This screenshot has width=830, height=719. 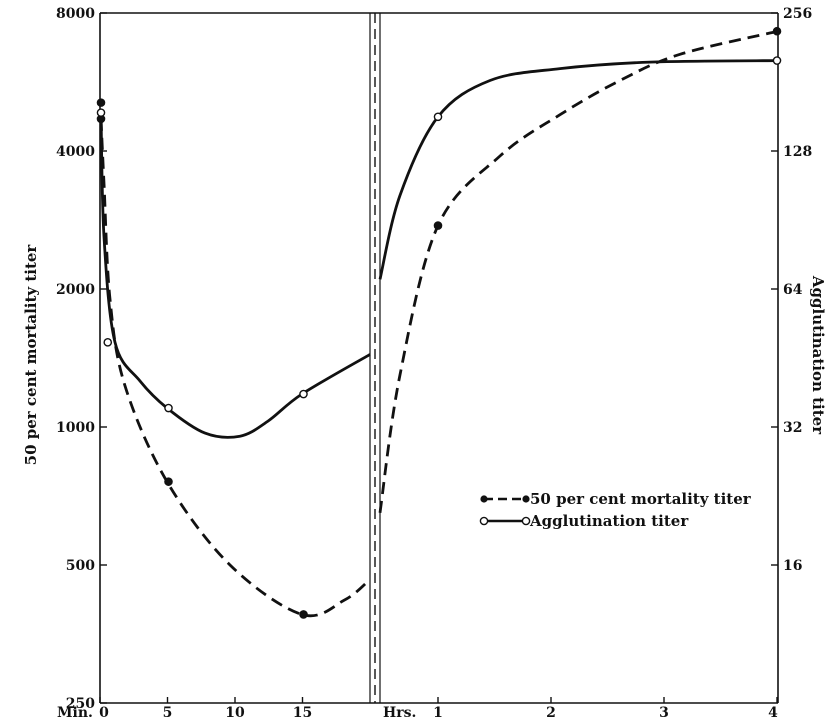 I want to click on legend-mortality-marker-b, so click(x=526, y=499).